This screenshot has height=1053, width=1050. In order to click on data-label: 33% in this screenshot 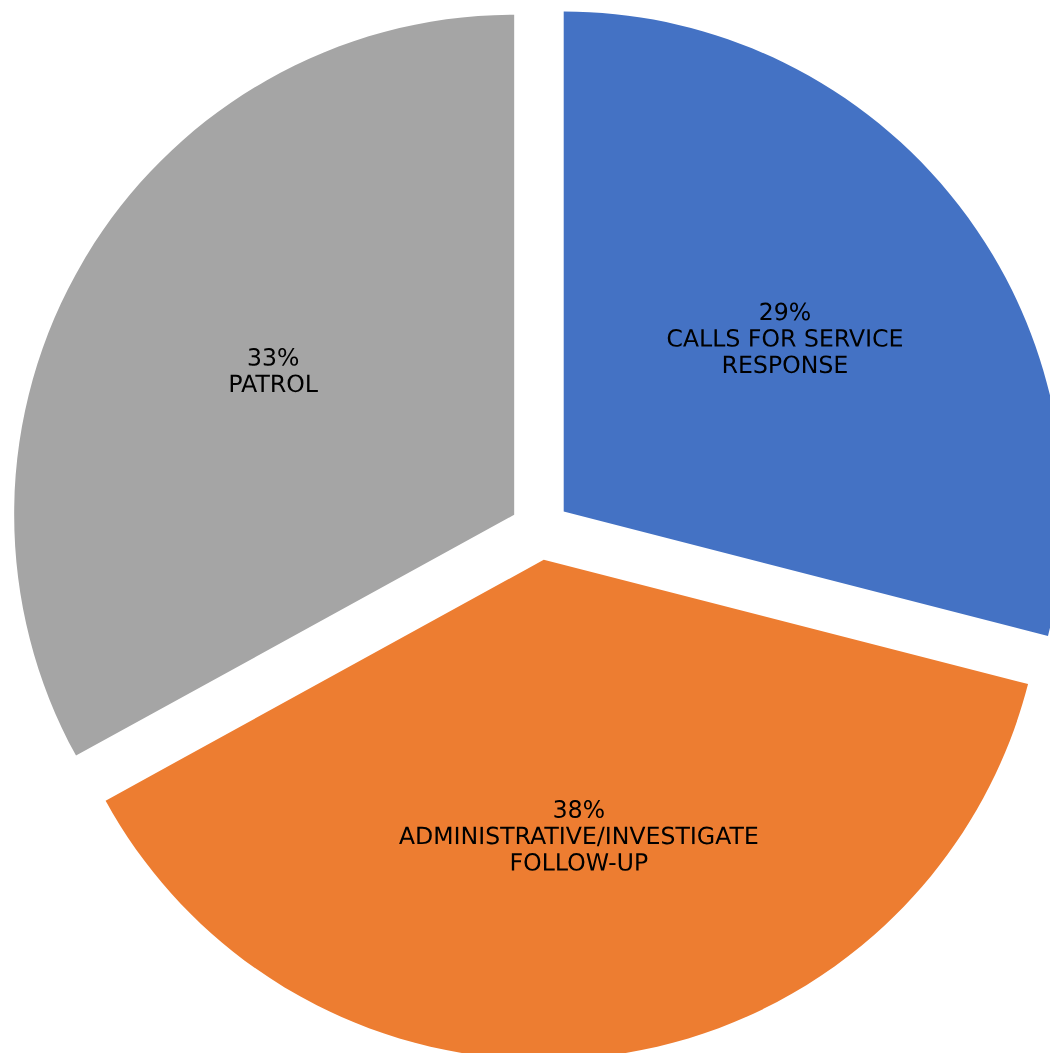, I will do `click(273, 356)`.